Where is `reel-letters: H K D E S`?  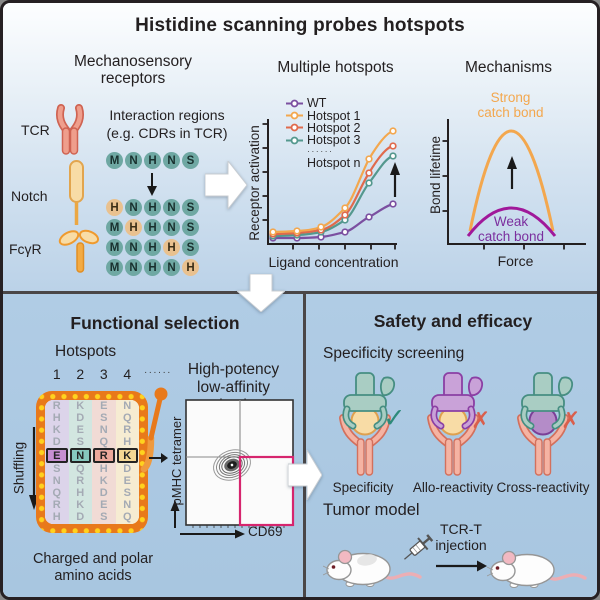 reel-letters: H K D E S is located at coordinates (103, 493).